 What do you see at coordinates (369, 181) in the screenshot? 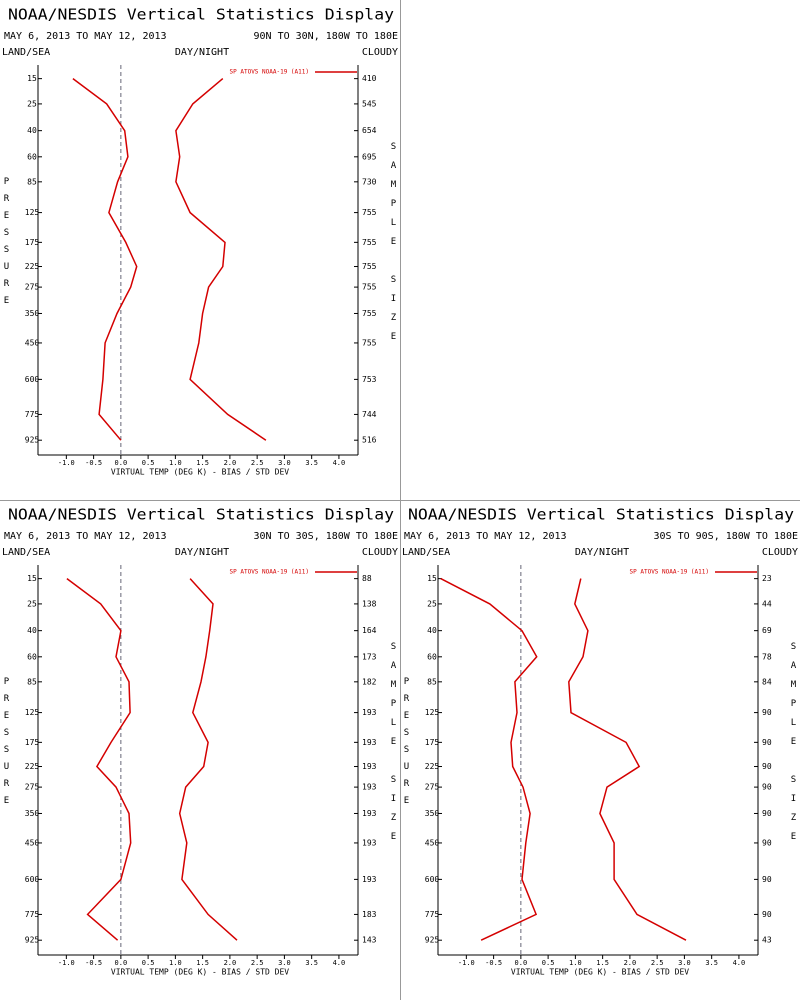
I see `sample-size: 730` at bounding box center [369, 181].